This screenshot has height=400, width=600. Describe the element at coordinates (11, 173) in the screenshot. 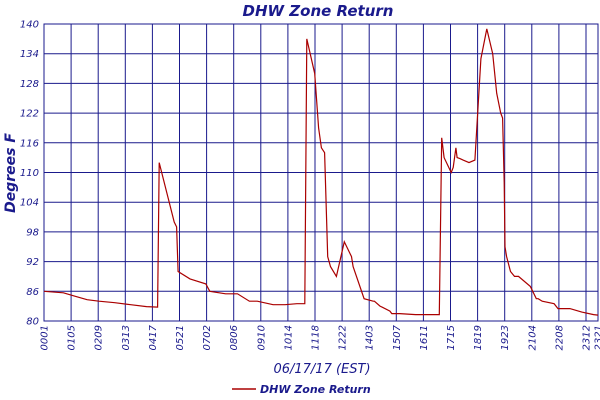

I see `y-axis-label: Degrees F` at that location.